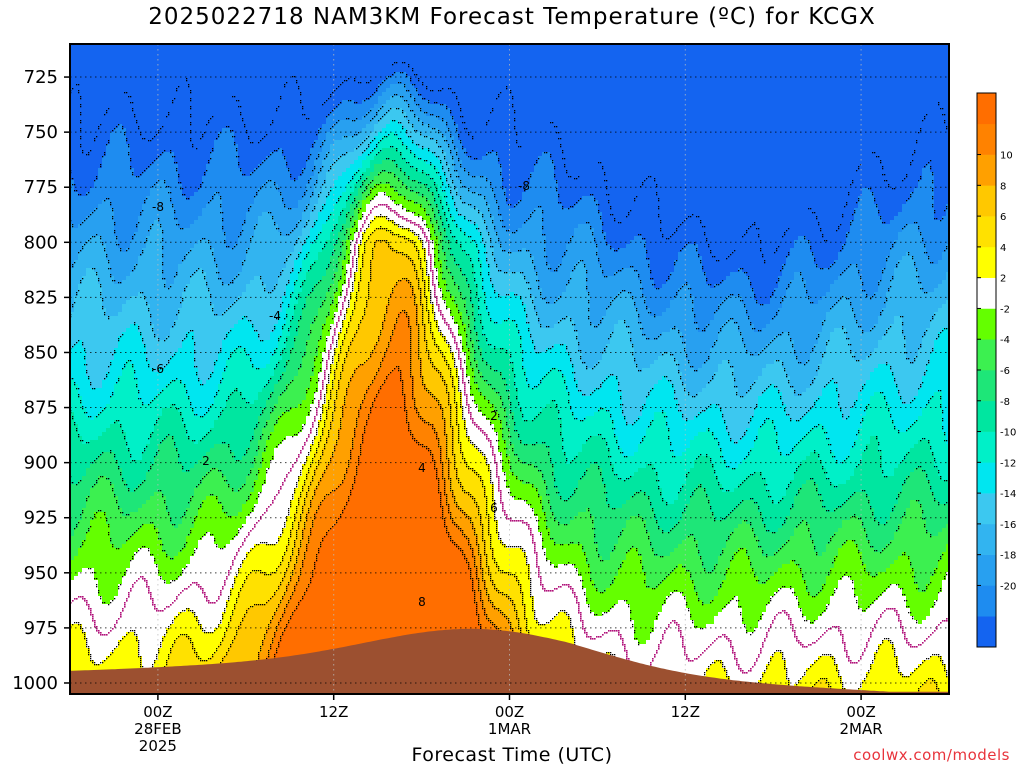 This screenshot has width=1024, height=768. I want to click on colorbar-tick-label: -8, so click(1005, 402).